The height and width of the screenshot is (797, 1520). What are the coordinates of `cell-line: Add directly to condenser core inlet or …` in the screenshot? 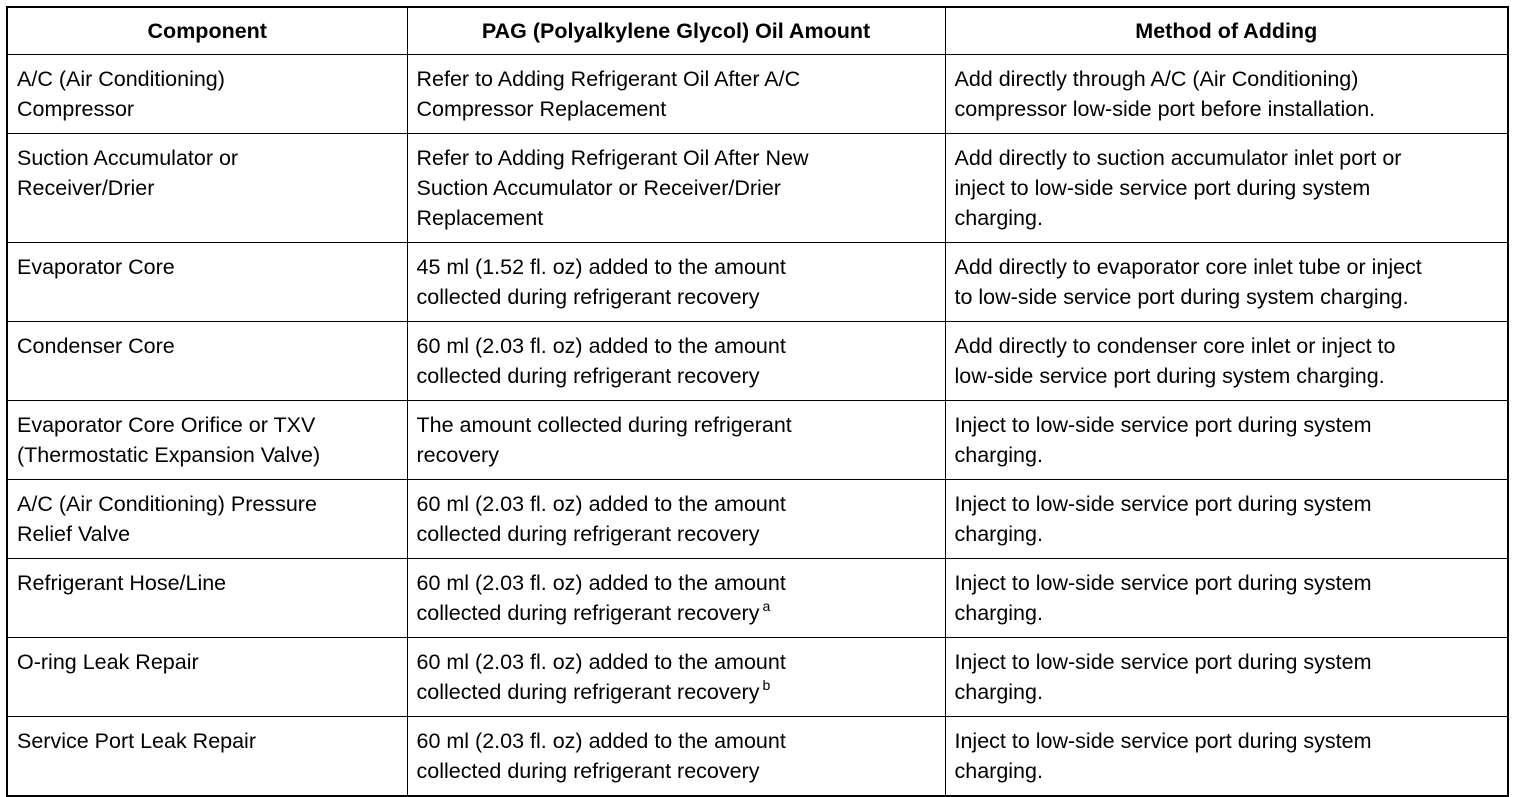 It's located at (1175, 346).